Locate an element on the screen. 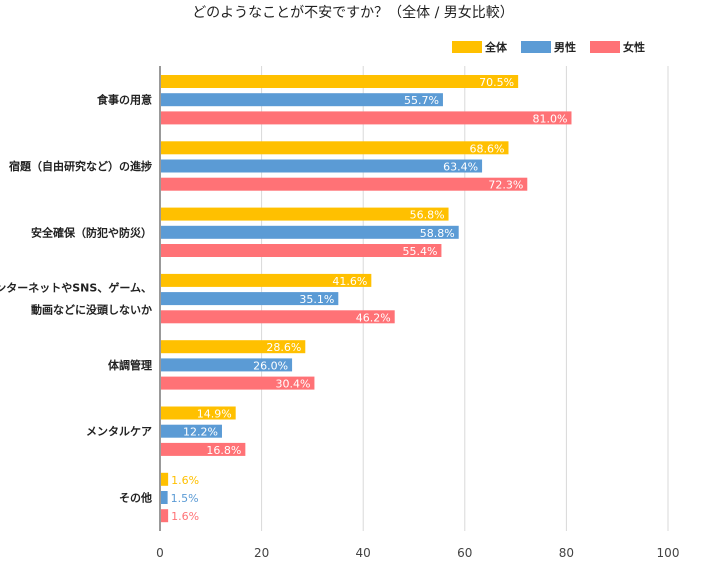 The image size is (706, 566). data-label: 58.8% is located at coordinates (437, 233).